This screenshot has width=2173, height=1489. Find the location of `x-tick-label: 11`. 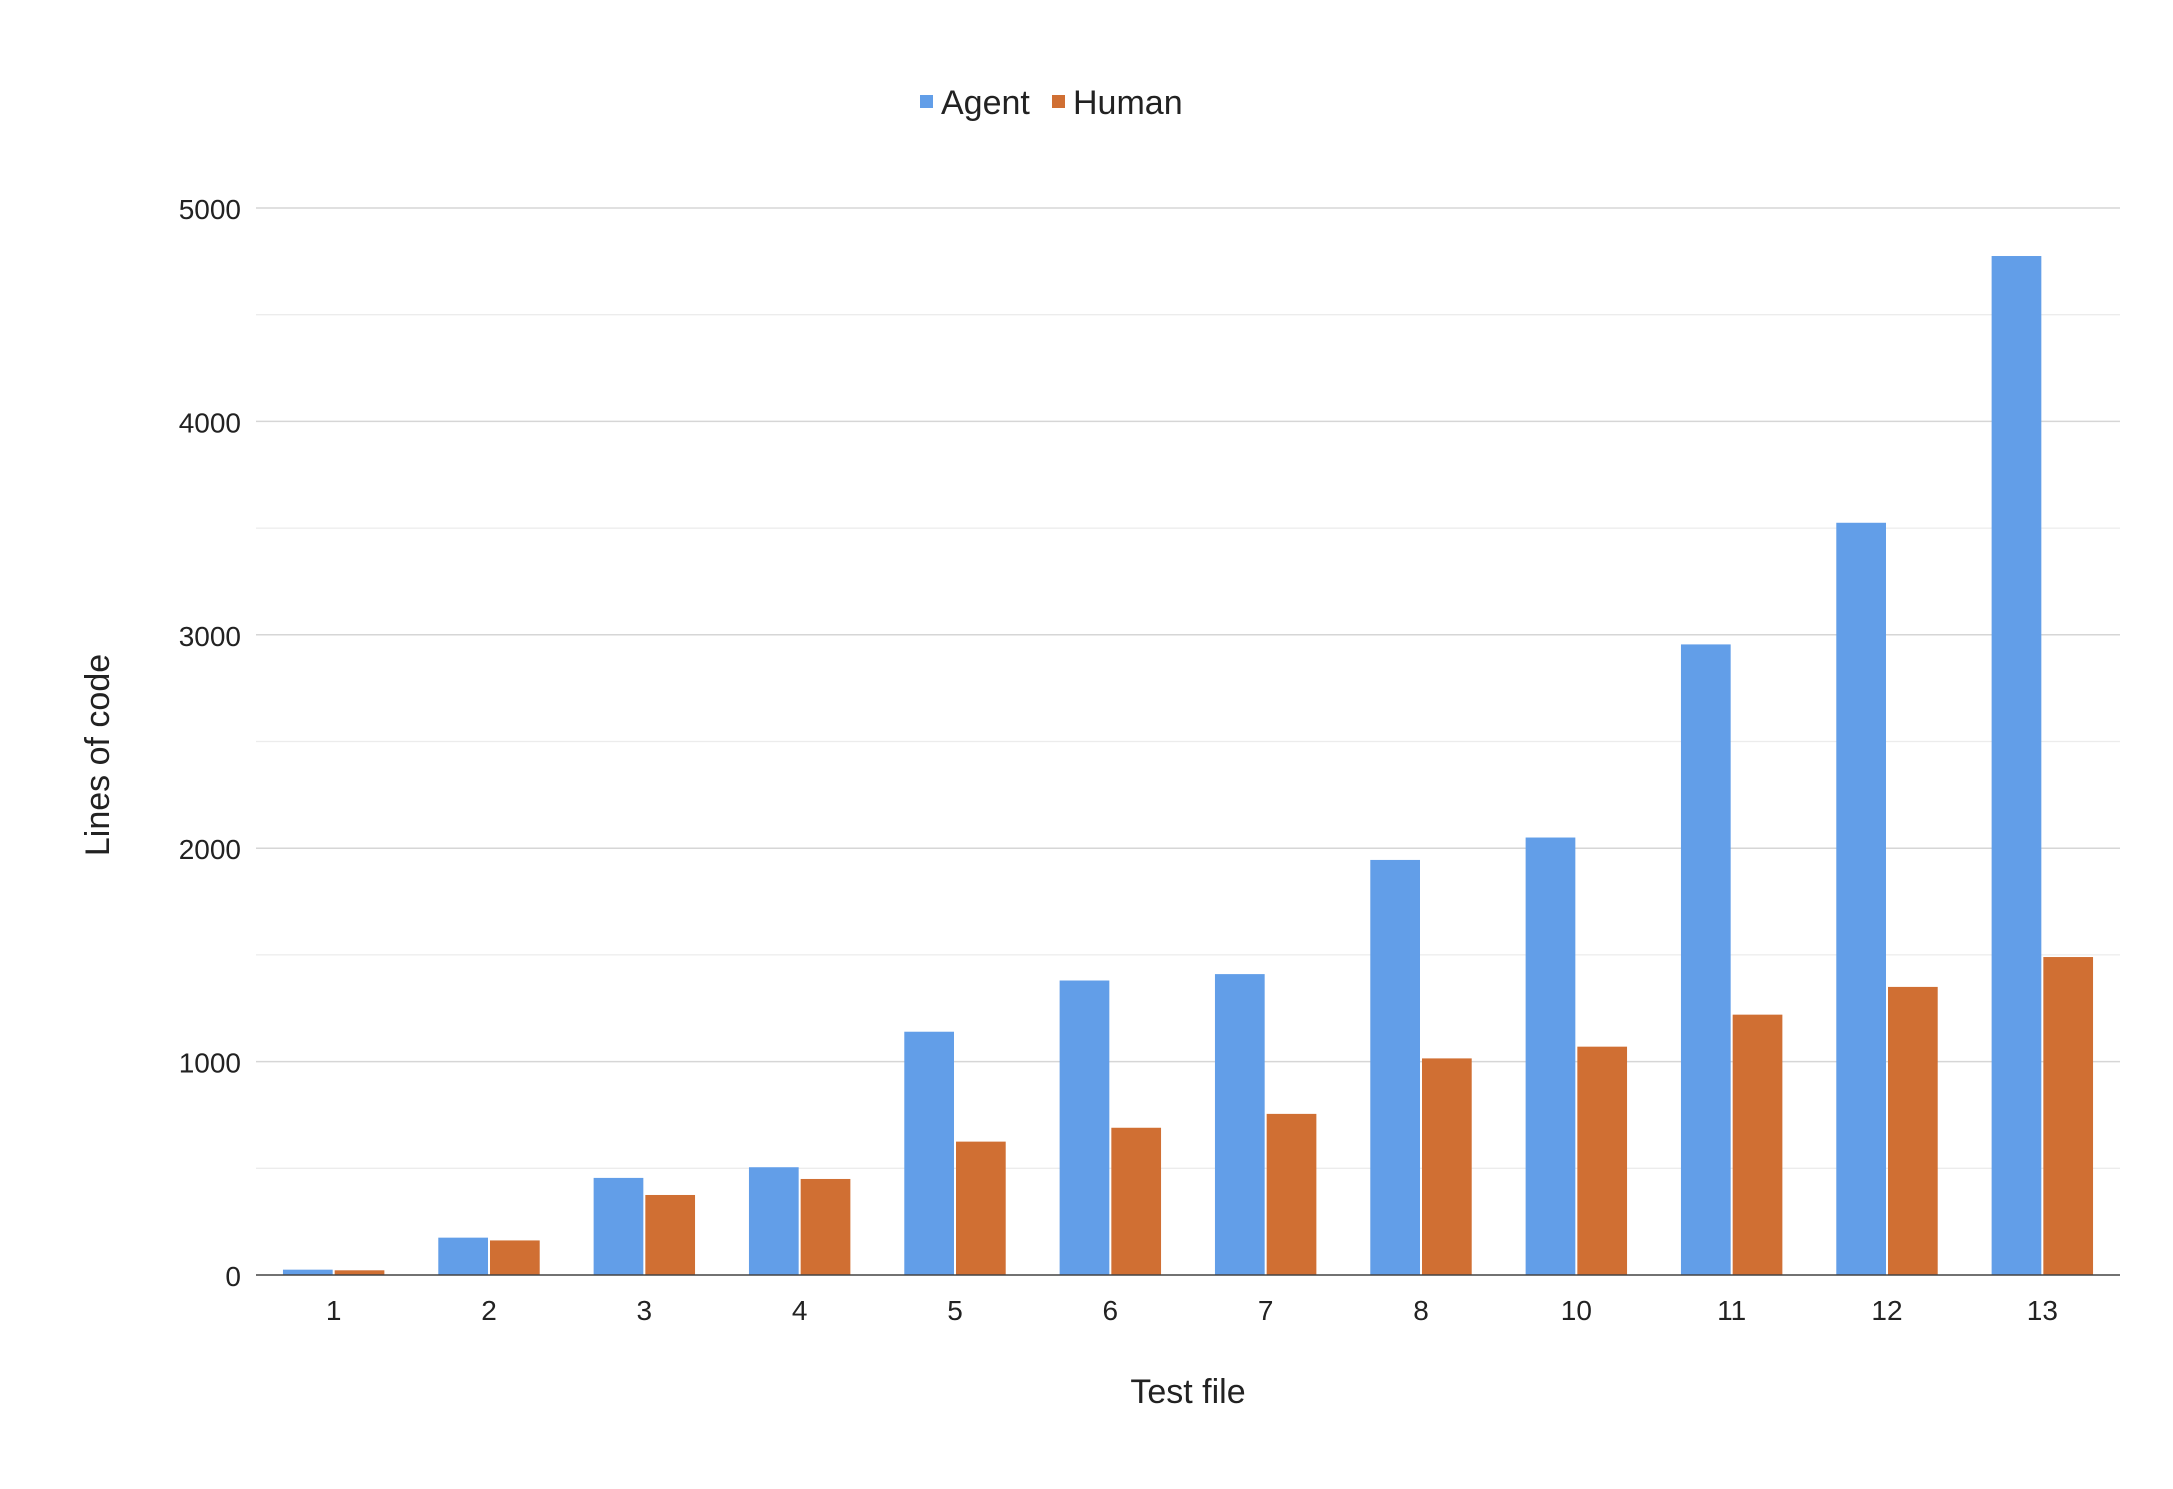

x-tick-label: 11 is located at coordinates (1731, 1310).